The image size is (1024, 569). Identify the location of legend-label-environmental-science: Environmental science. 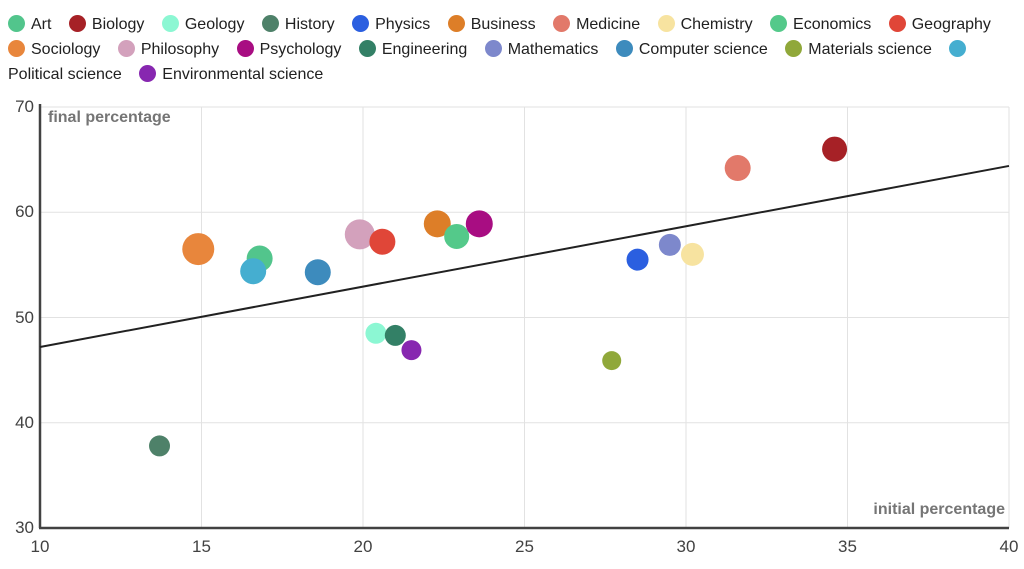
(243, 74).